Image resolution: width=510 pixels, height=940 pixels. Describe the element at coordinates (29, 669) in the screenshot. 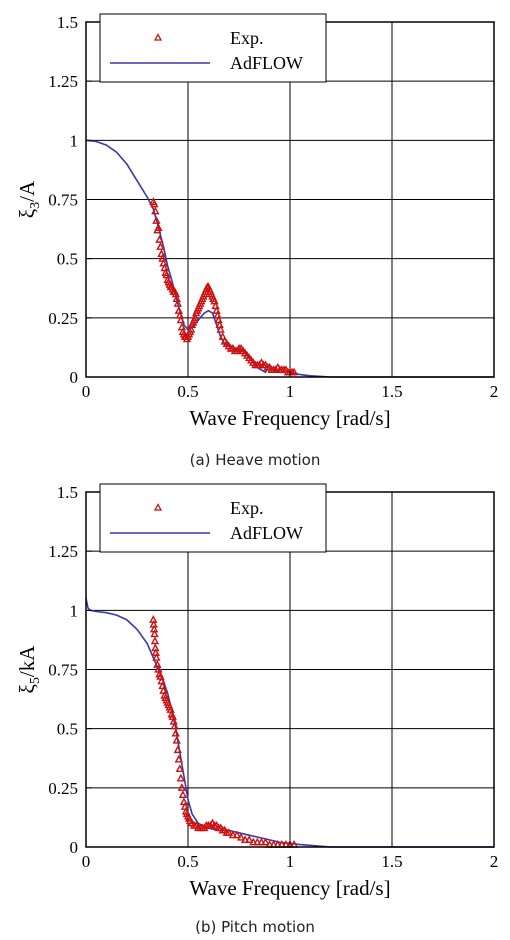

I see `y-axis-title: ξ5/kA` at that location.